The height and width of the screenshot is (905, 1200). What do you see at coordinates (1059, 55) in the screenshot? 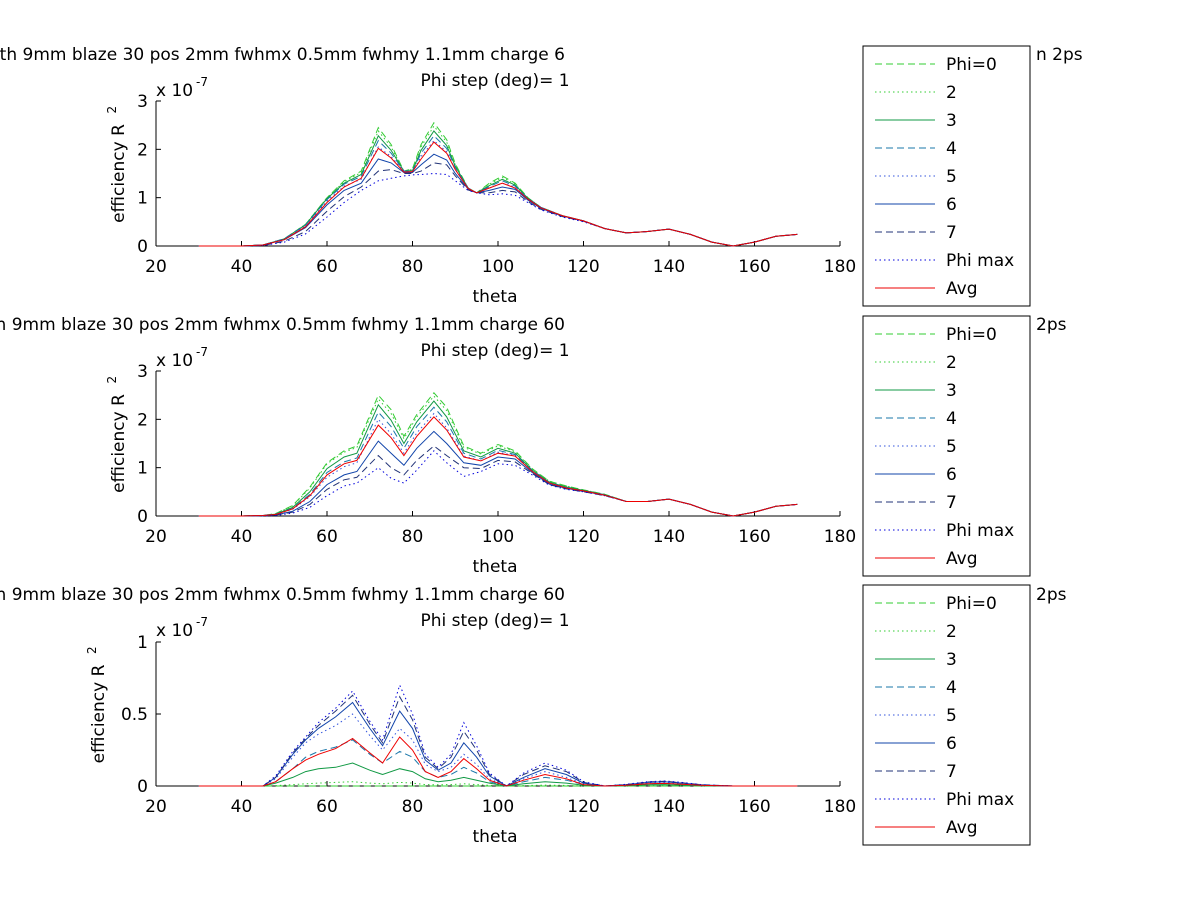
I see `chart-title-tail: n 2ps` at bounding box center [1059, 55].